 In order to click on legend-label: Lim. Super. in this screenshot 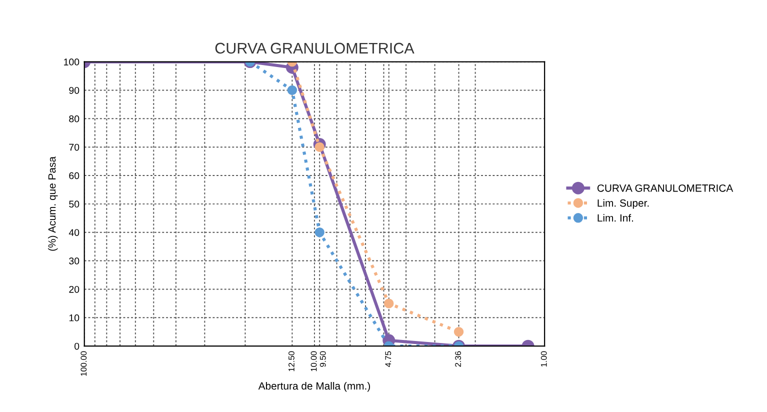, I will do `click(623, 204)`.